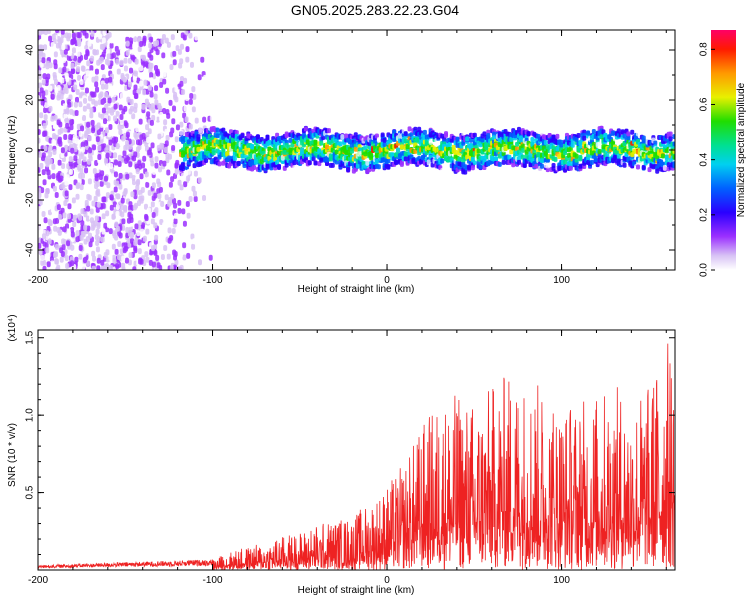  What do you see at coordinates (704, 214) in the screenshot?
I see `colorbar-tick-label: 0.2` at bounding box center [704, 214].